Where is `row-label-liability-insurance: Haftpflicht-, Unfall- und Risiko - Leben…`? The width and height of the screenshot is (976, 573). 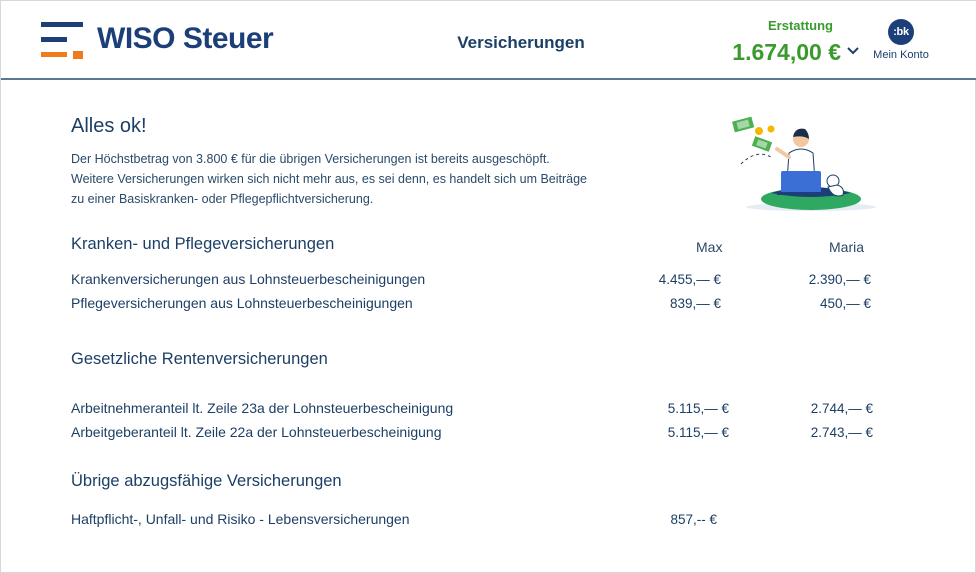 row-label-liability-insurance: Haftpflicht-, Unfall- und Risiko - Leben… is located at coordinates (240, 519).